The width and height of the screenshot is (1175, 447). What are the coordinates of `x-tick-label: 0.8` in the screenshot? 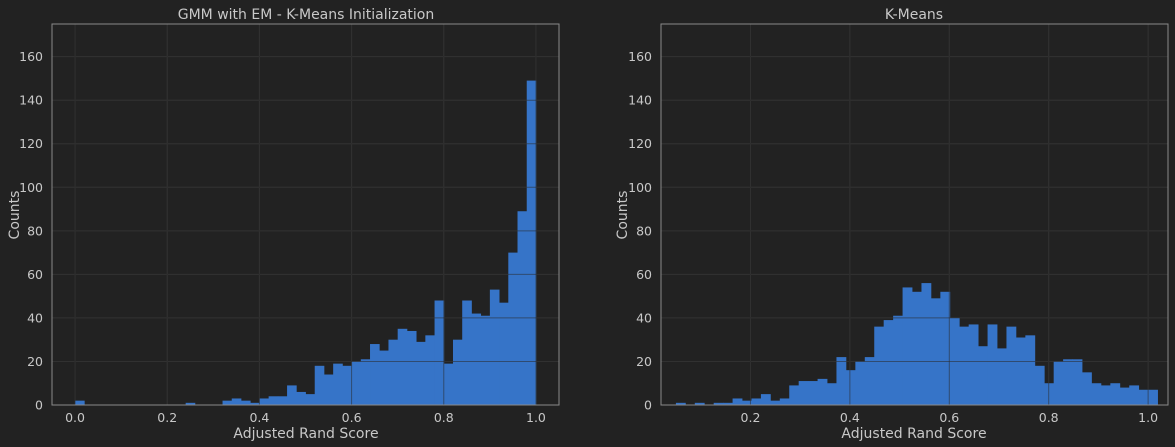 It's located at (444, 417).